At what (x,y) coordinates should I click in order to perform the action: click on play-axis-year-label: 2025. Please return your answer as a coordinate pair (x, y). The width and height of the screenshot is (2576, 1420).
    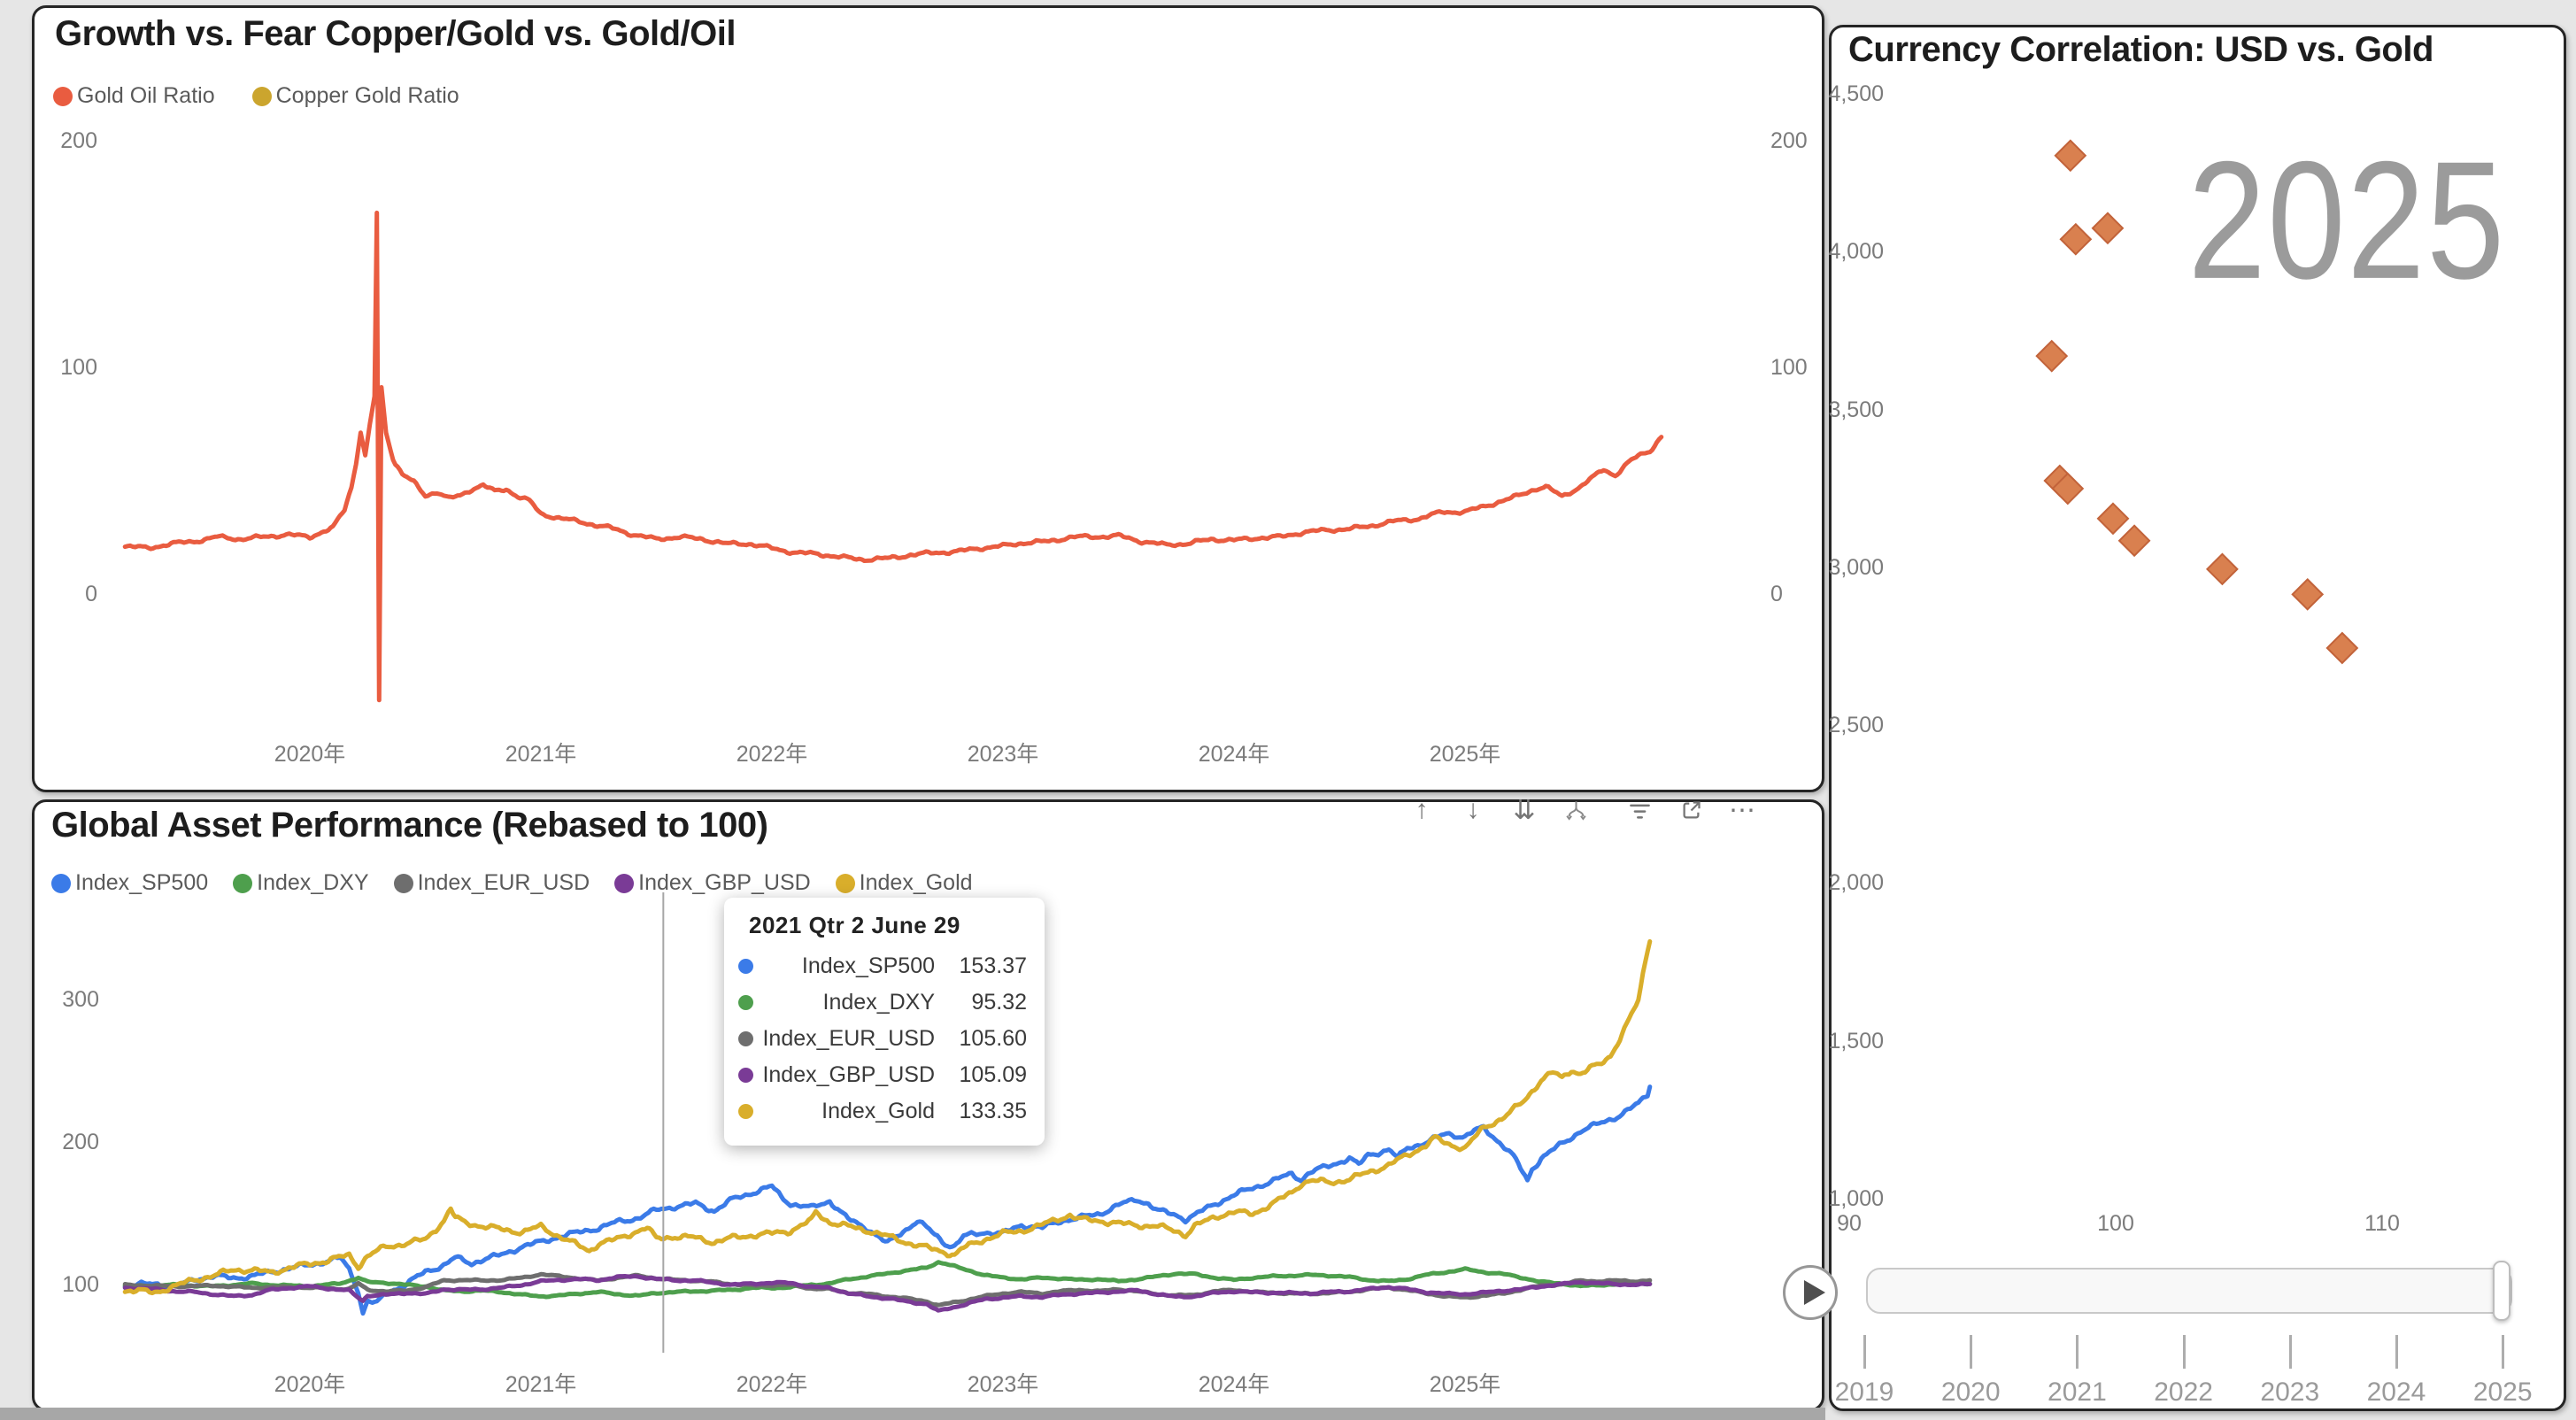
    Looking at the image, I should click on (2502, 1392).